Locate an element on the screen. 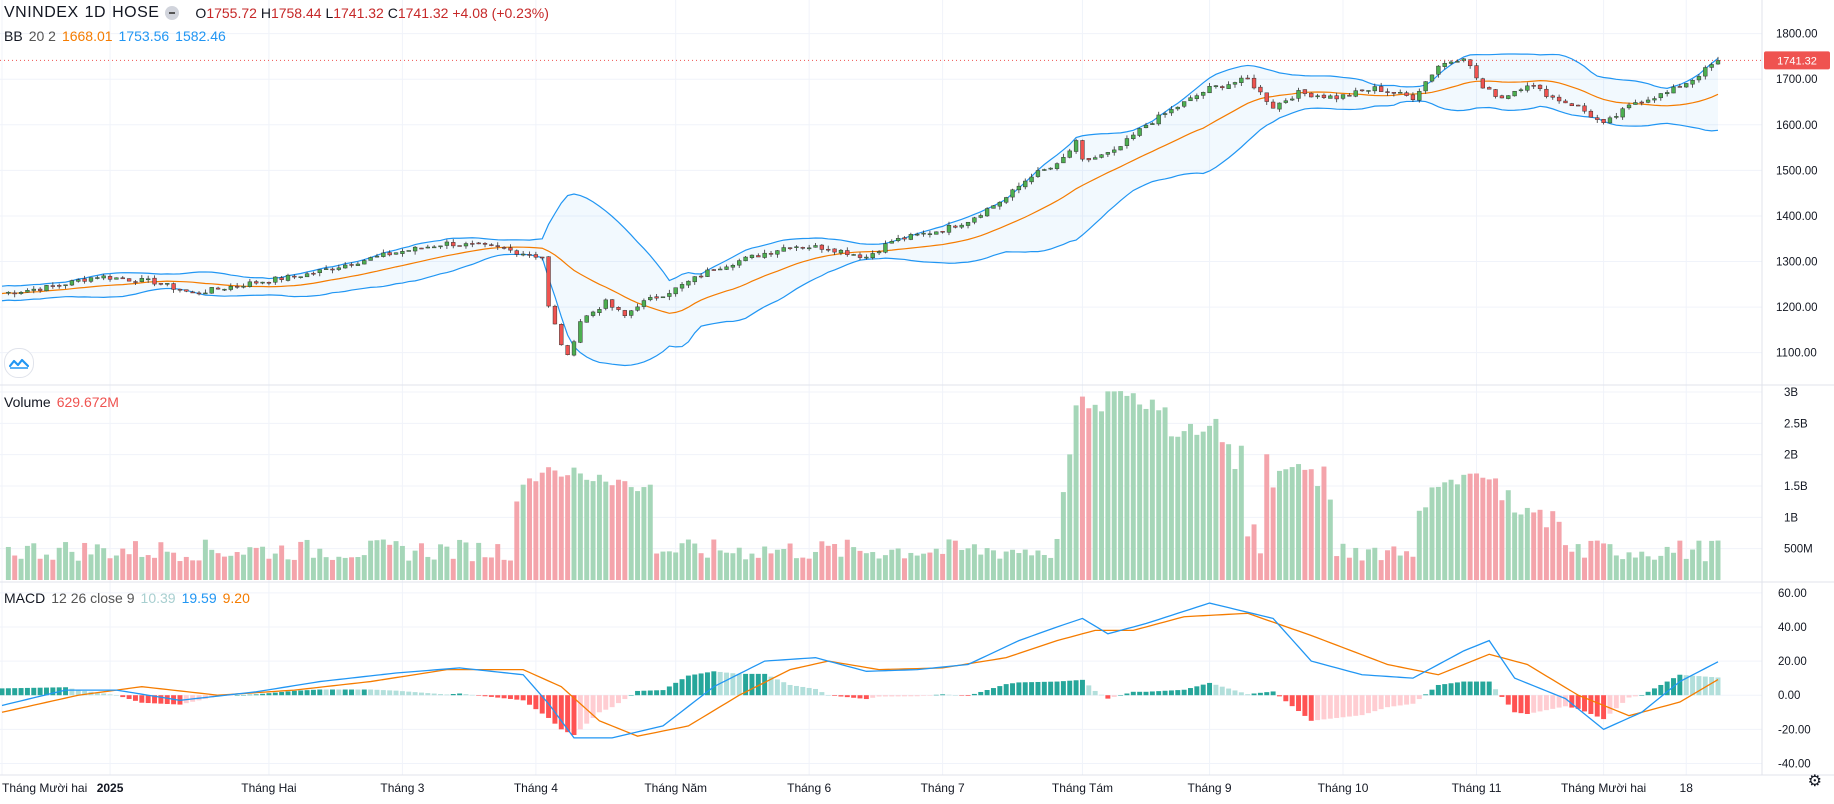  volume-legend: Volume 629.672M is located at coordinates (61, 402).